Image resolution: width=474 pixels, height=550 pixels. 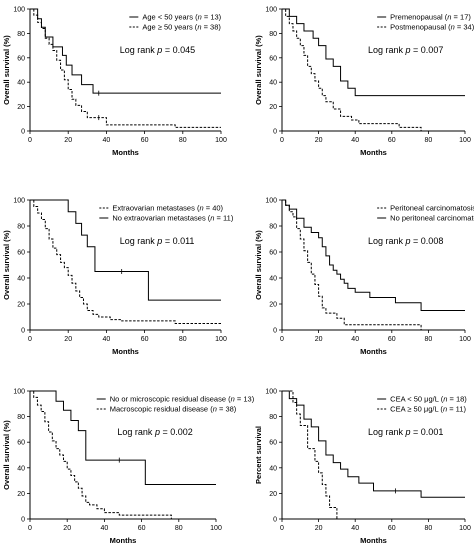 I want to click on log-rank-value: = 0.002, so click(x=176, y=432).